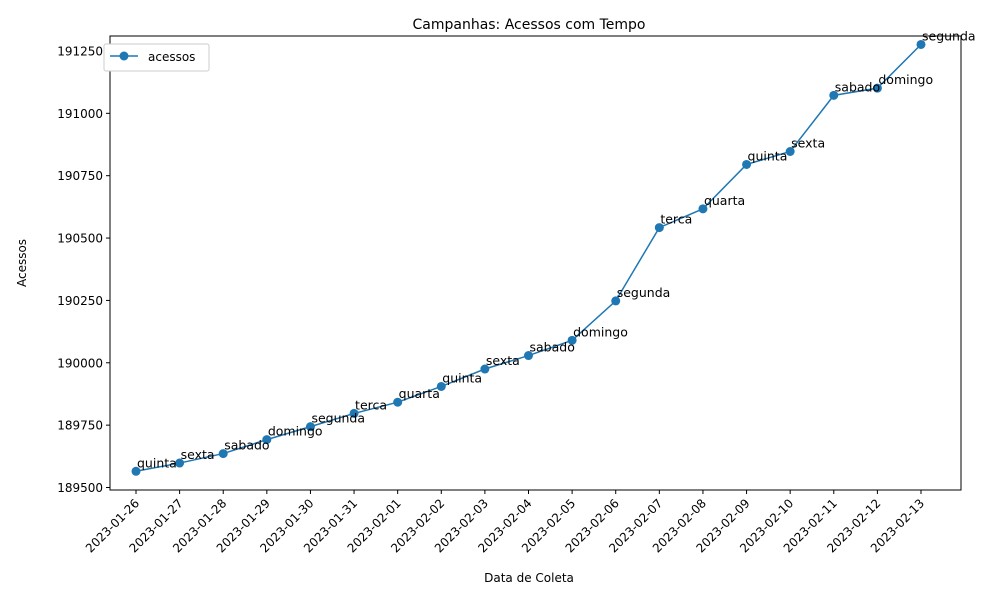 Image resolution: width=1000 pixels, height=600 pixels. Describe the element at coordinates (80, 51) in the screenshot. I see `y-tick-label: 191250` at that location.